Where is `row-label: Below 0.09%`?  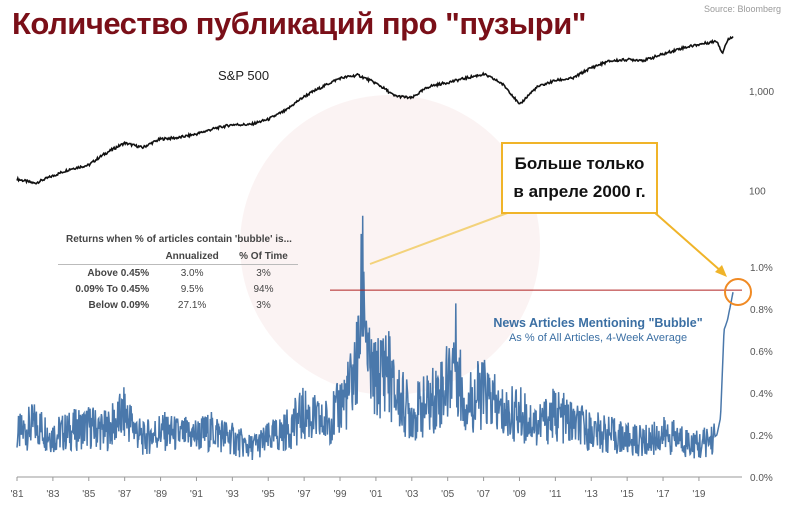 row-label: Below 0.09% is located at coordinates (119, 305).